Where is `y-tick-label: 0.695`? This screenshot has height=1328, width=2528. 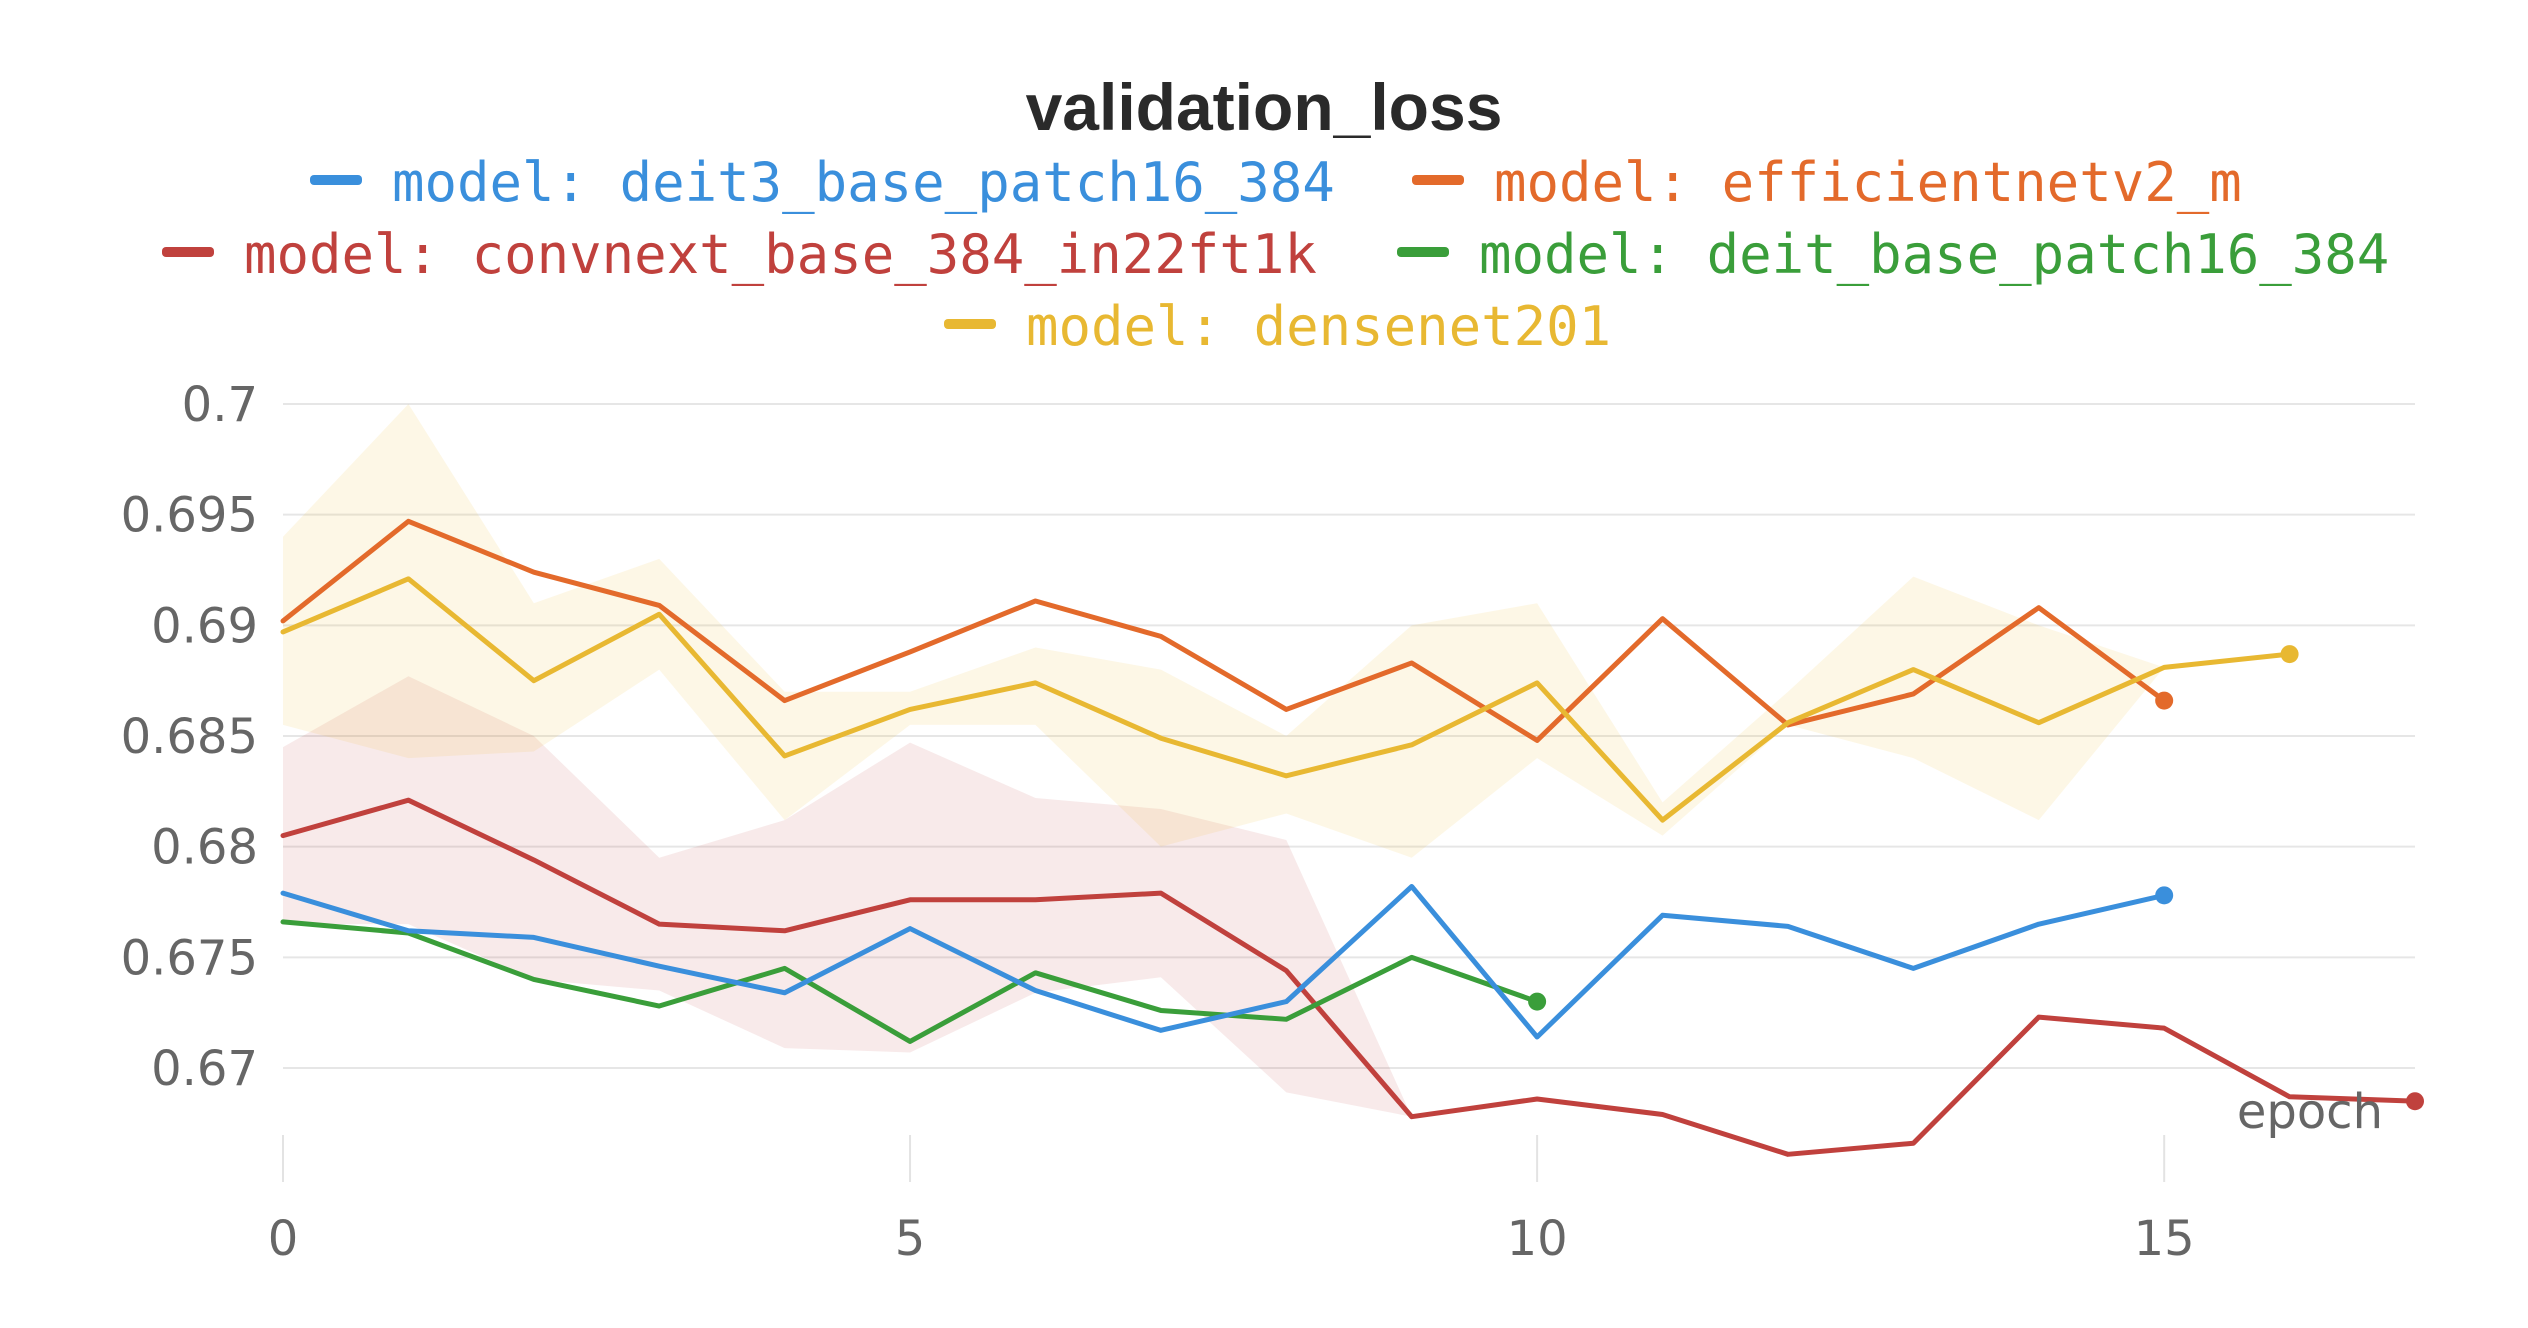
y-tick-label: 0.695 is located at coordinates (189, 516).